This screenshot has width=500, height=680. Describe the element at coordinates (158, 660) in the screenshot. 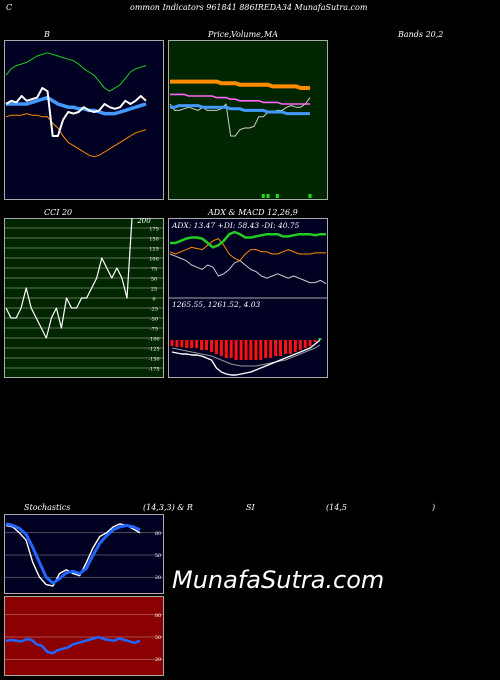

I see `rsi-tick-label: 20` at that location.